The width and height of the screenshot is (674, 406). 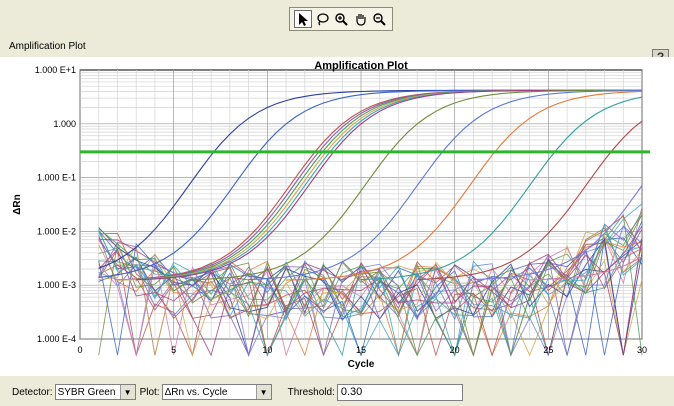 I want to click on x-tick-label: 30, so click(x=642, y=350).